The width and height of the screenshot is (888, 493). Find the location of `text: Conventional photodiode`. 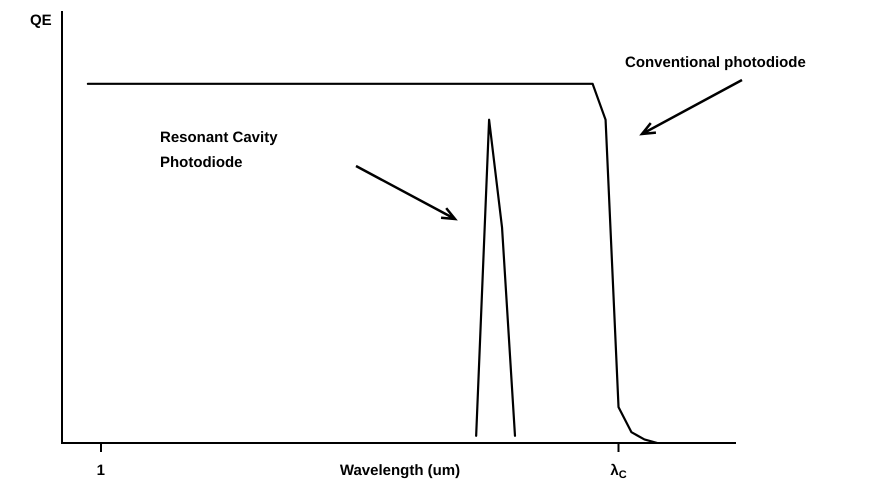

text: Conventional photodiode is located at coordinates (715, 63).